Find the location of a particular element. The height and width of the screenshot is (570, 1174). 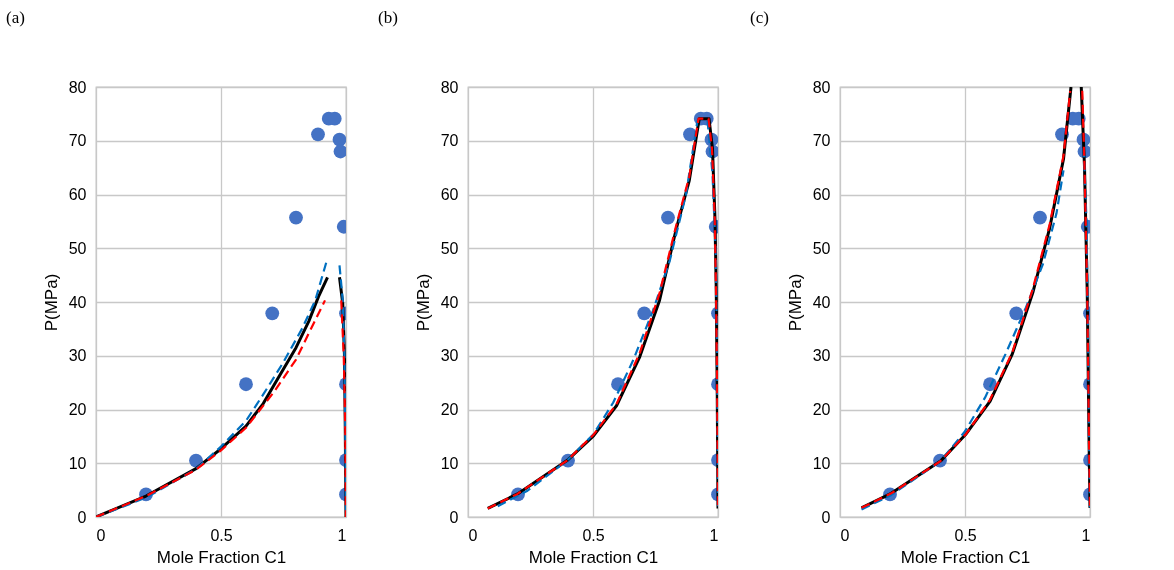

chart-title: (c) is located at coordinates (759, 17).